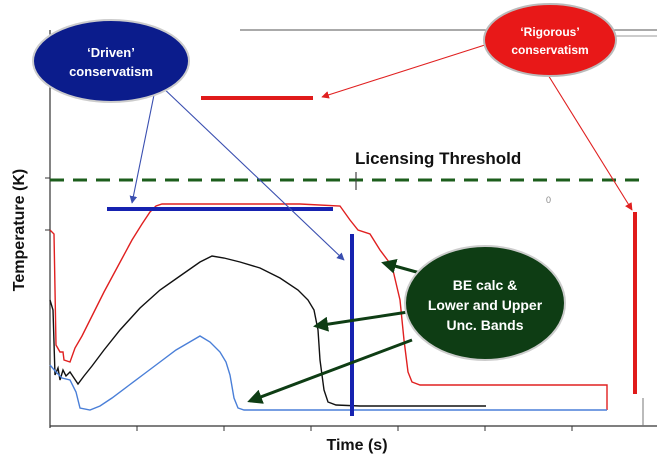 The image size is (657, 461). I want to click on rigorous-callout-line2: conservatism, so click(549, 50).